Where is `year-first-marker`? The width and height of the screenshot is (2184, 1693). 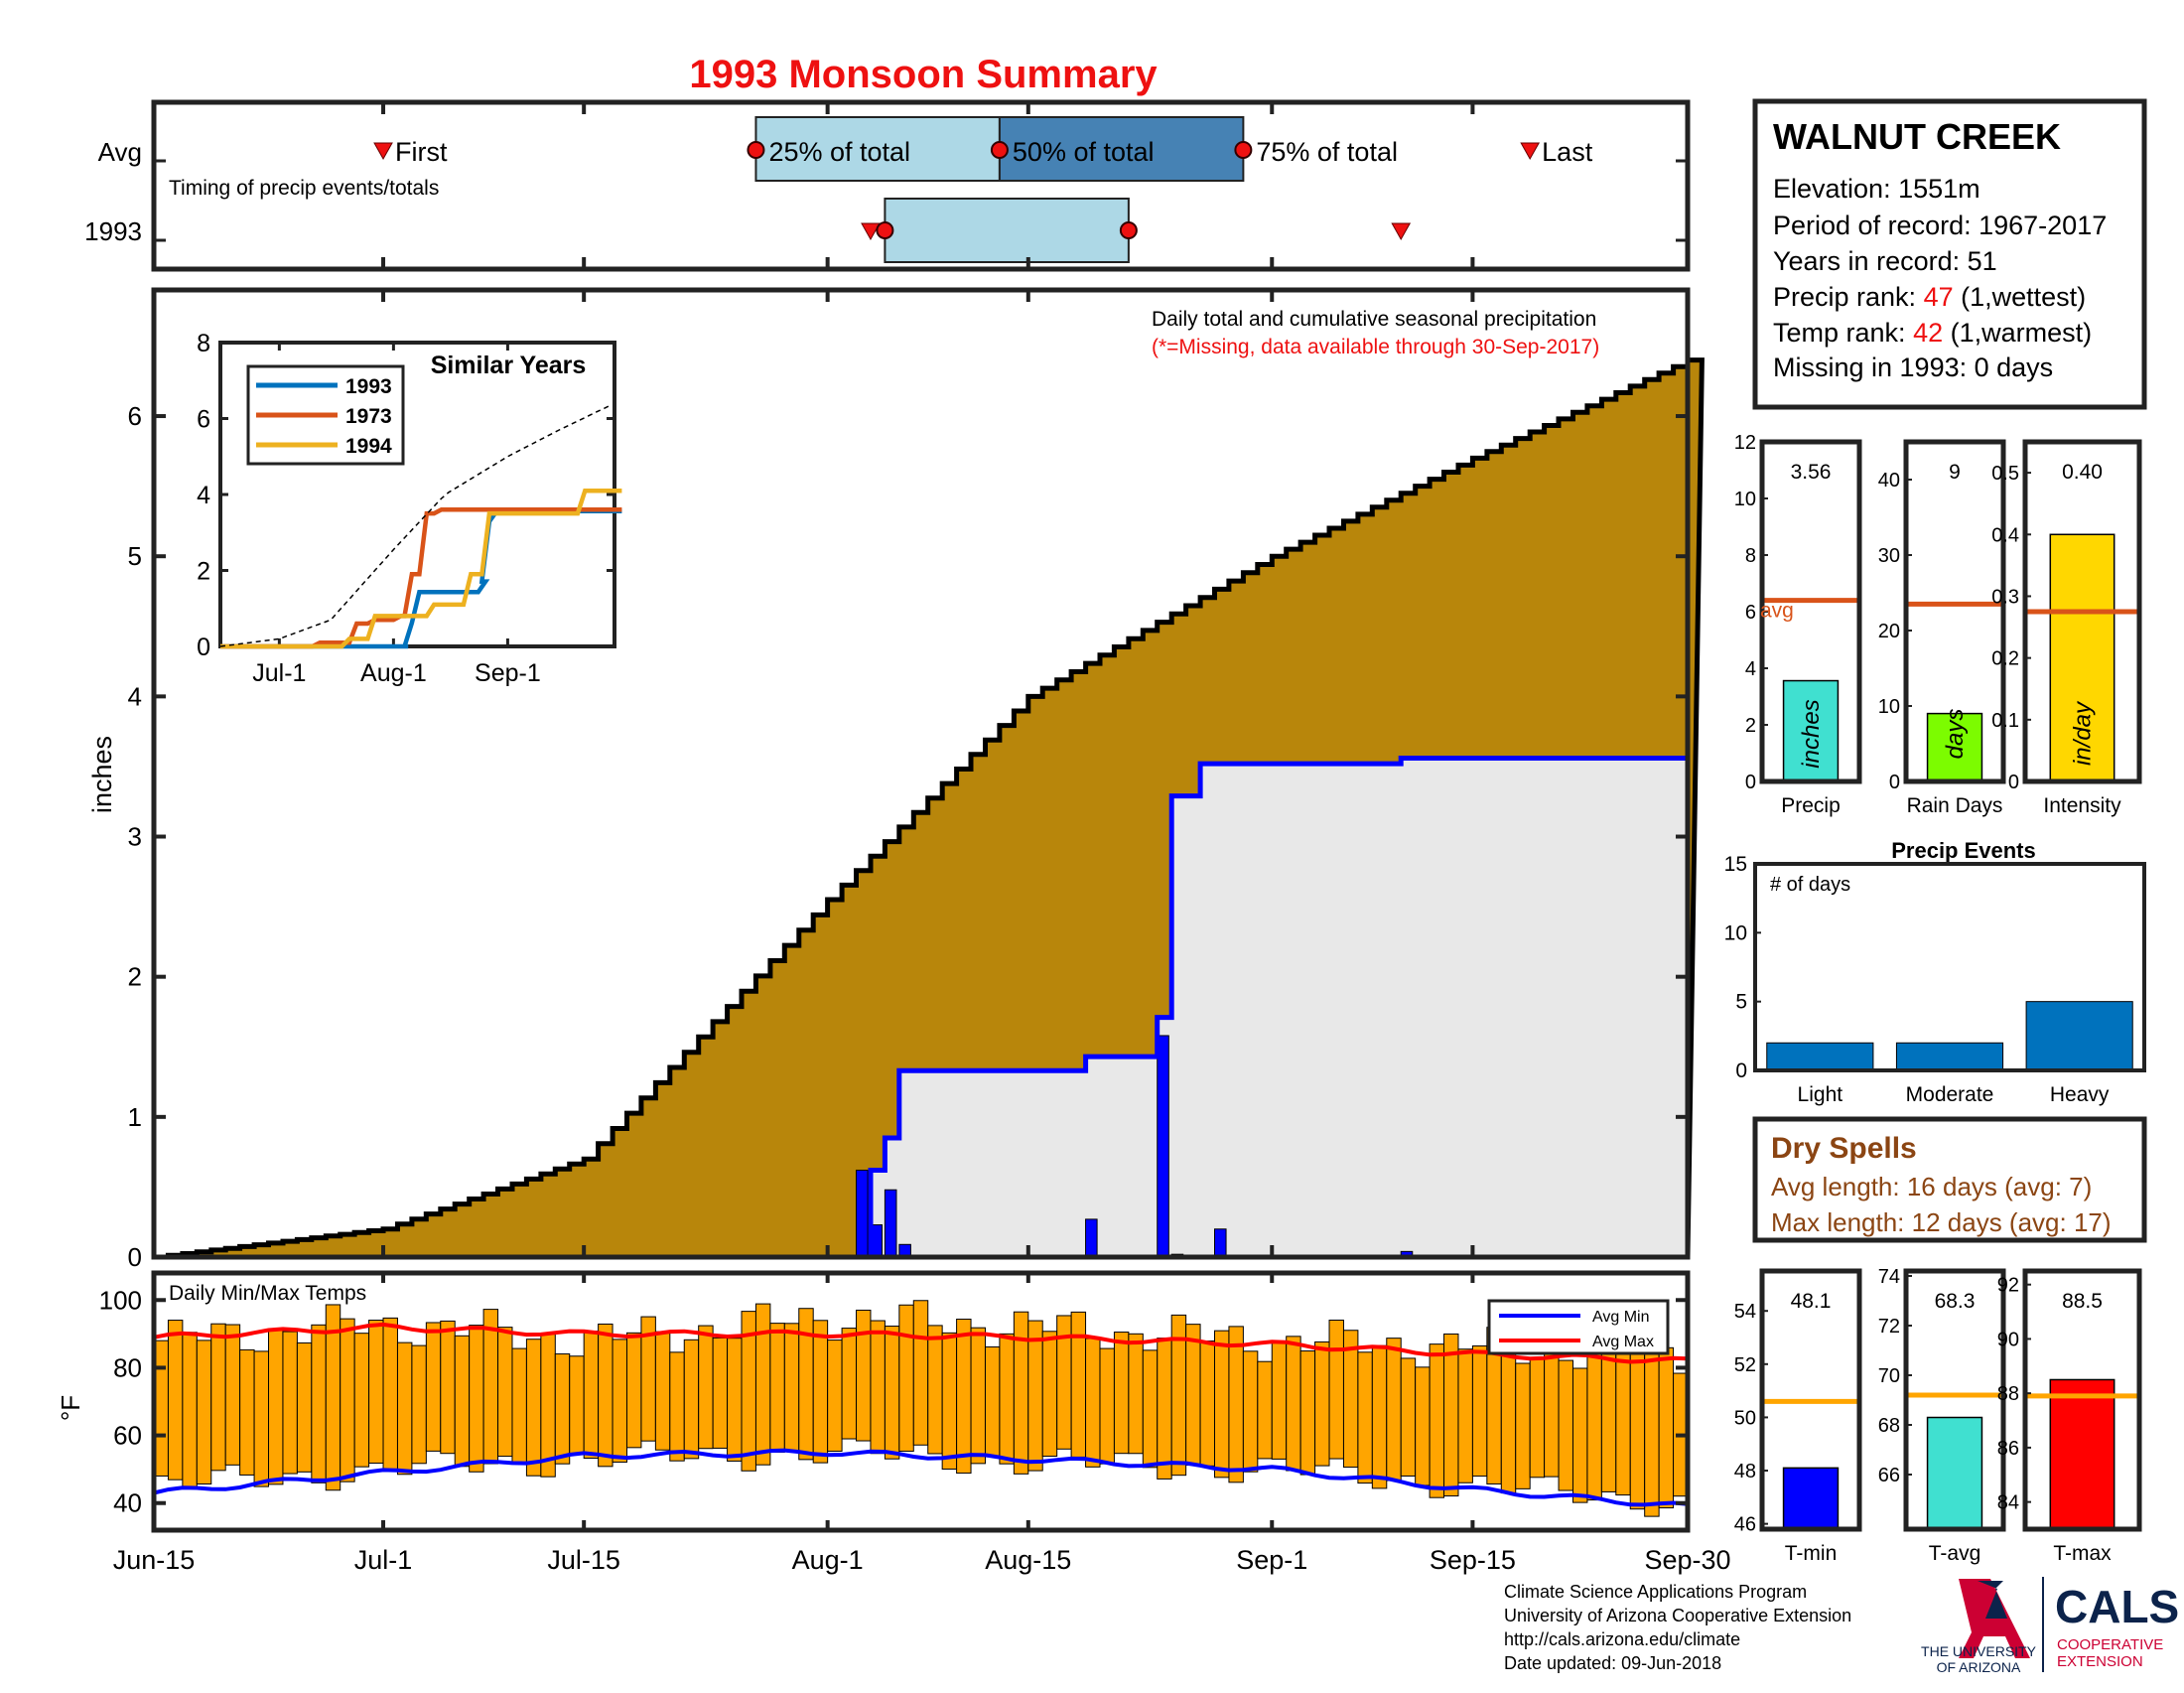
year-first-marker is located at coordinates (871, 231).